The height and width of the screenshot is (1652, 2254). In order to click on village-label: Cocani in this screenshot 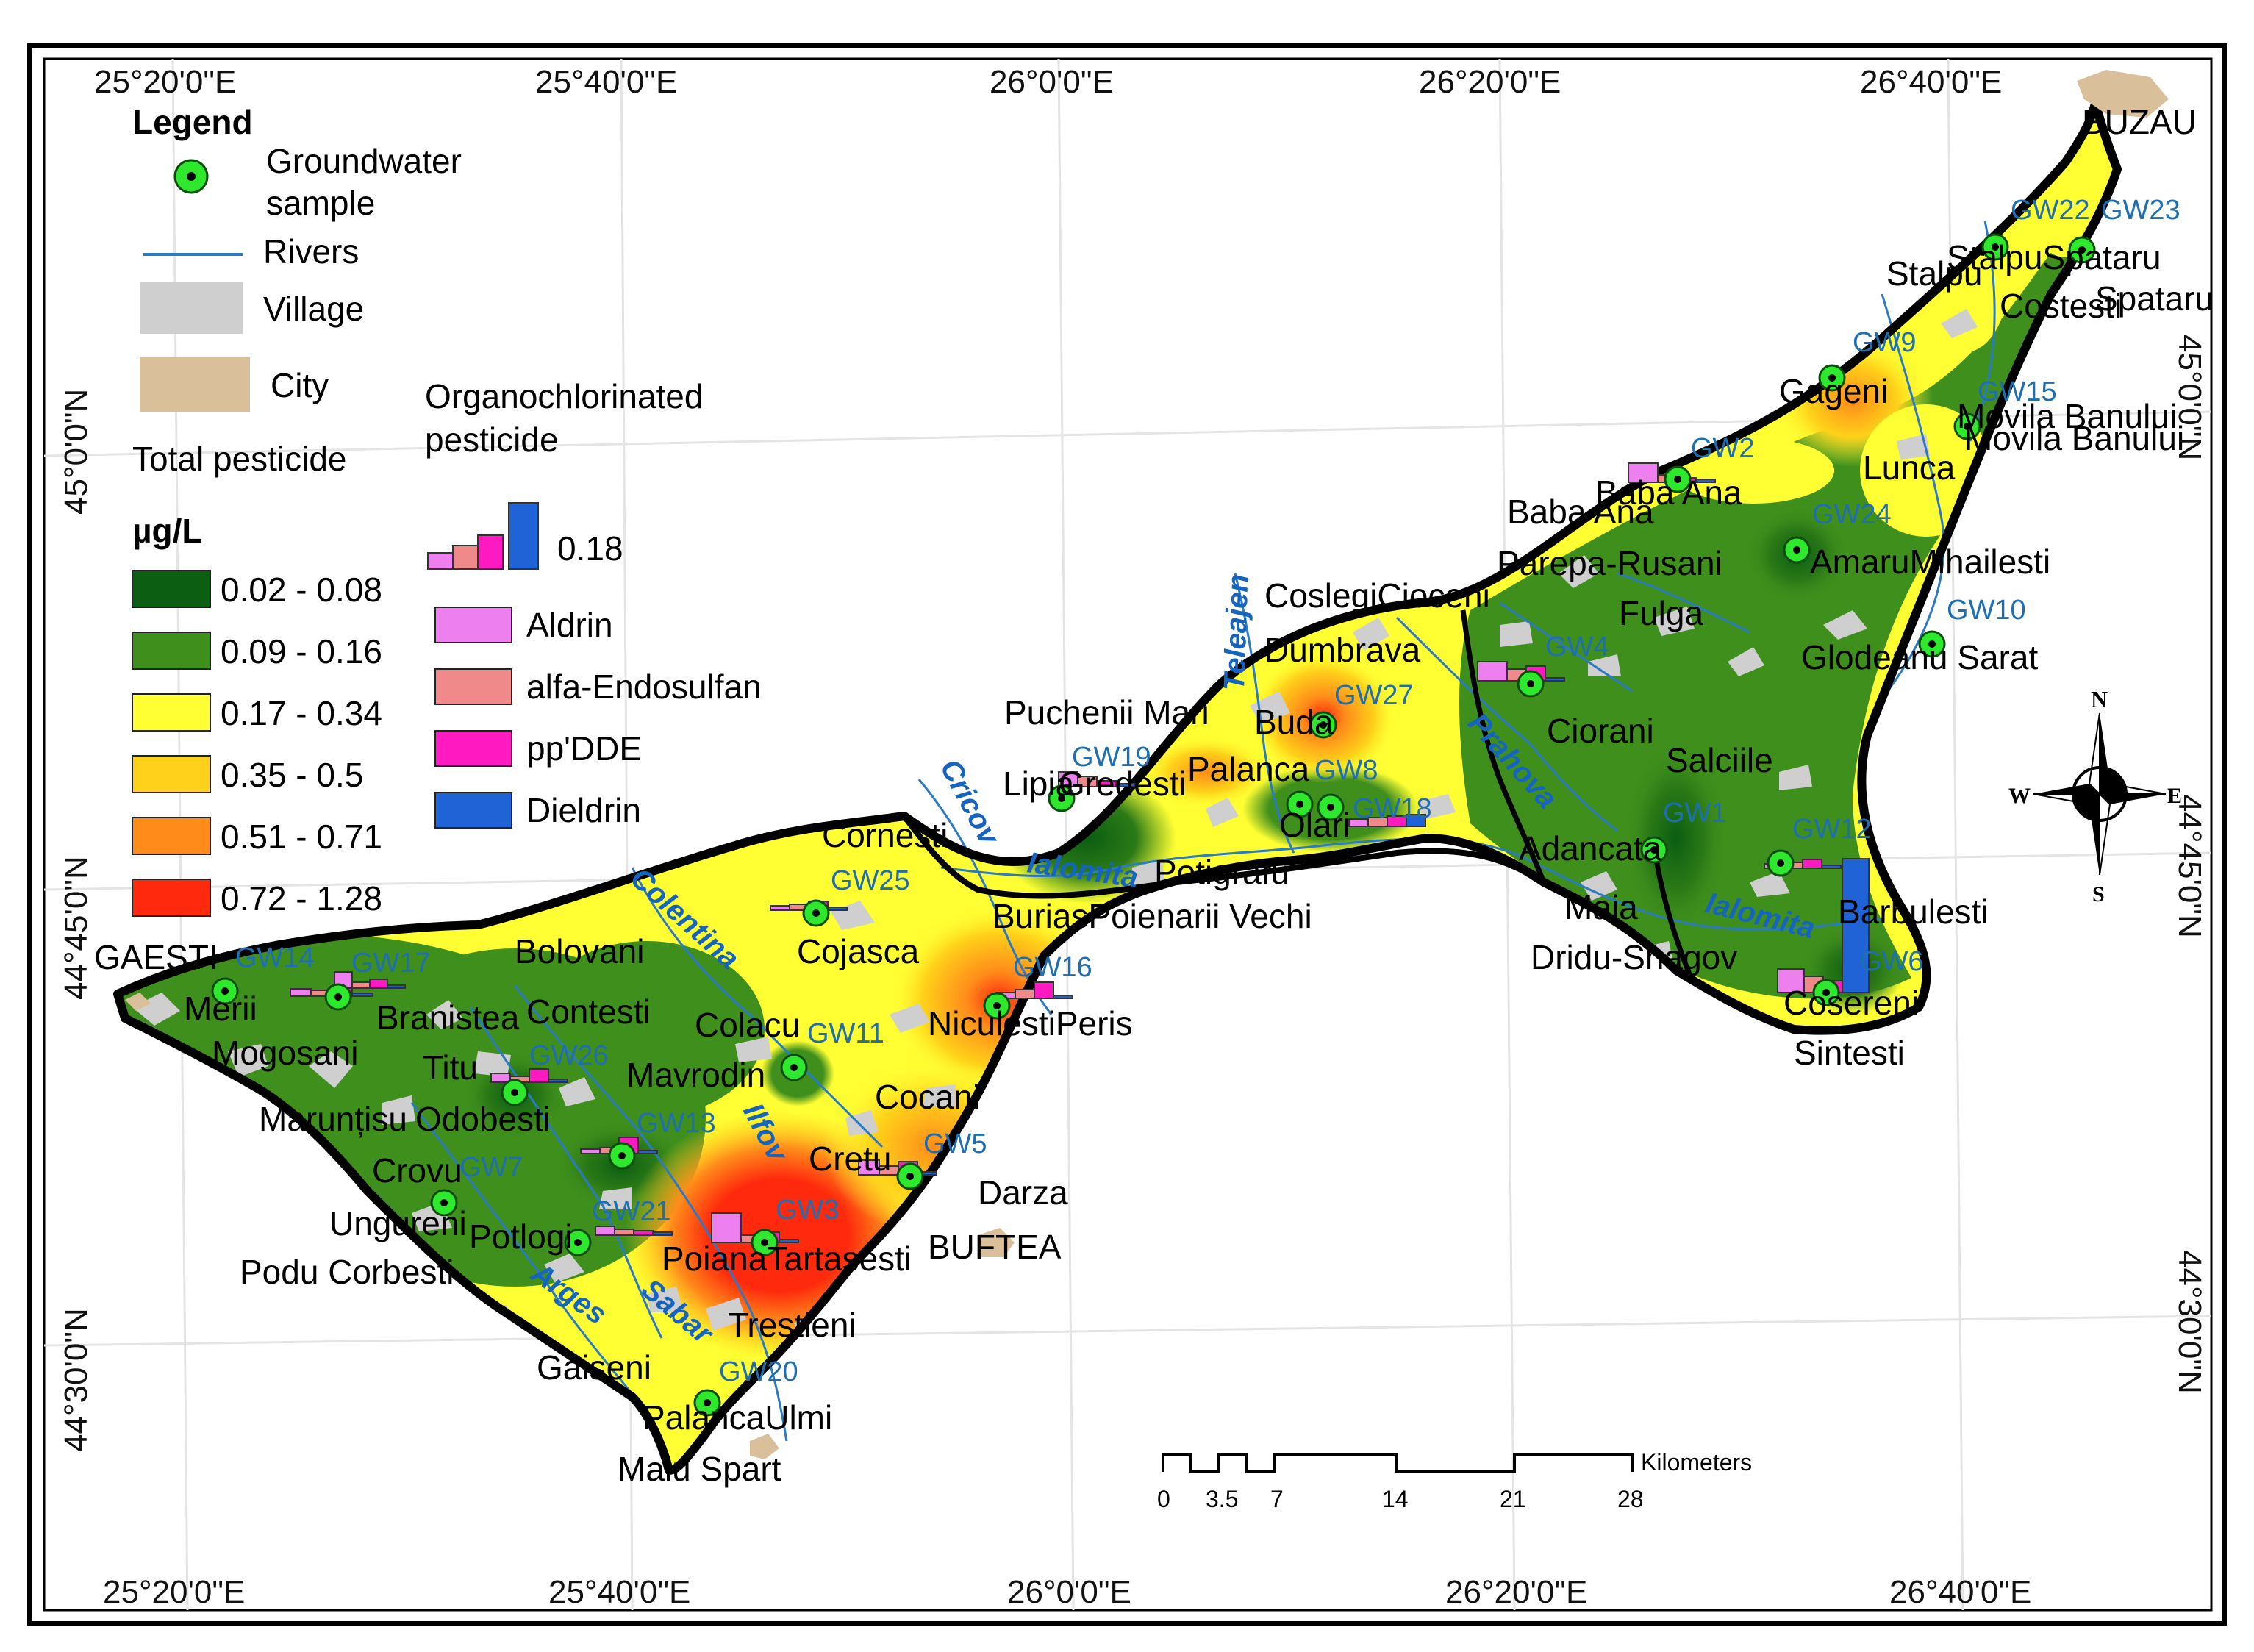, I will do `click(927, 1097)`.